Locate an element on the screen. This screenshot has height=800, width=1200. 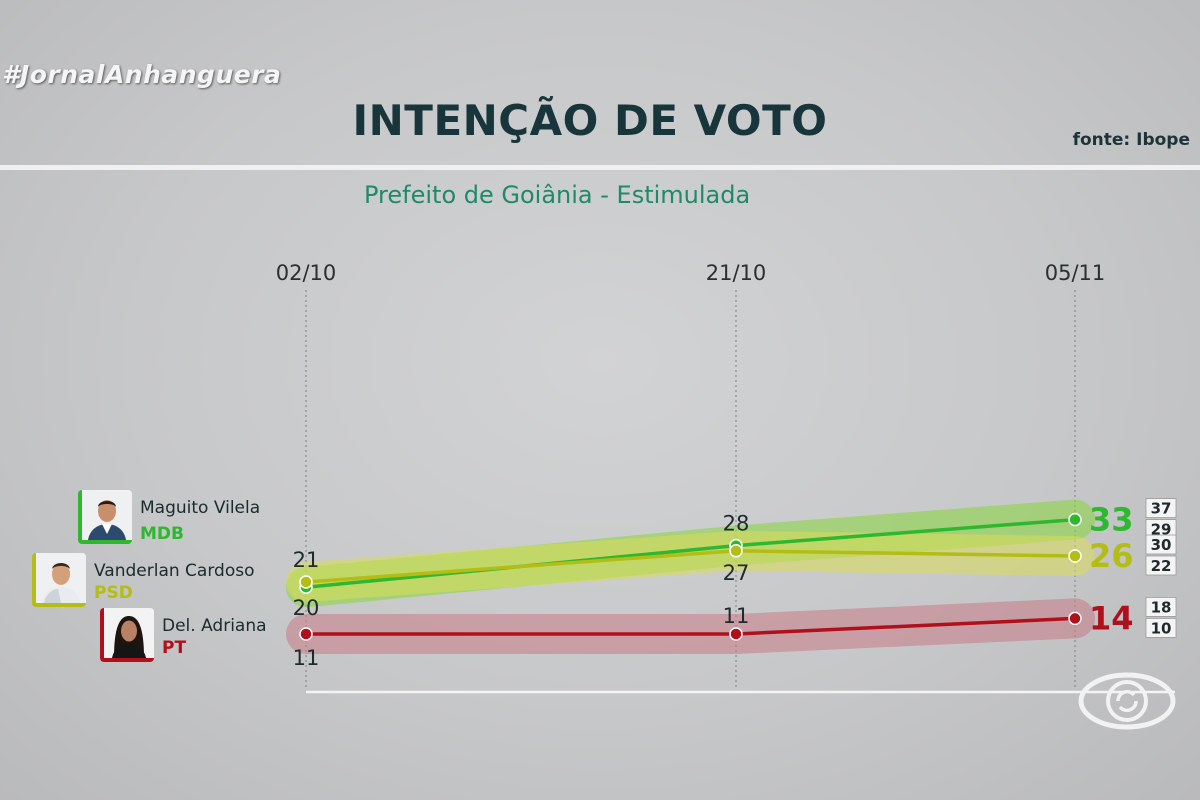
chart-title: INTENÇÃO DE VOTO is located at coordinates (590, 120).